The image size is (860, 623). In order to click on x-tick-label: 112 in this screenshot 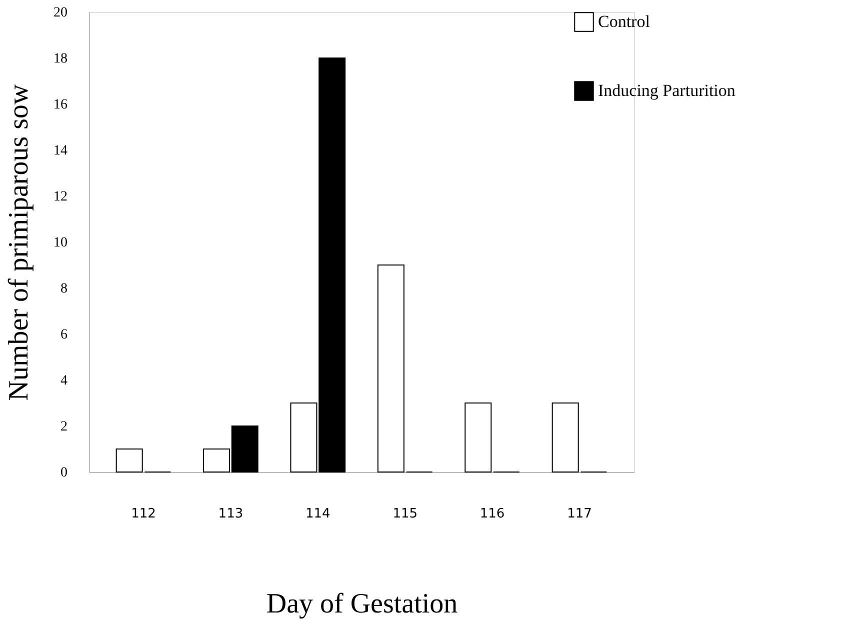, I will do `click(143, 514)`.